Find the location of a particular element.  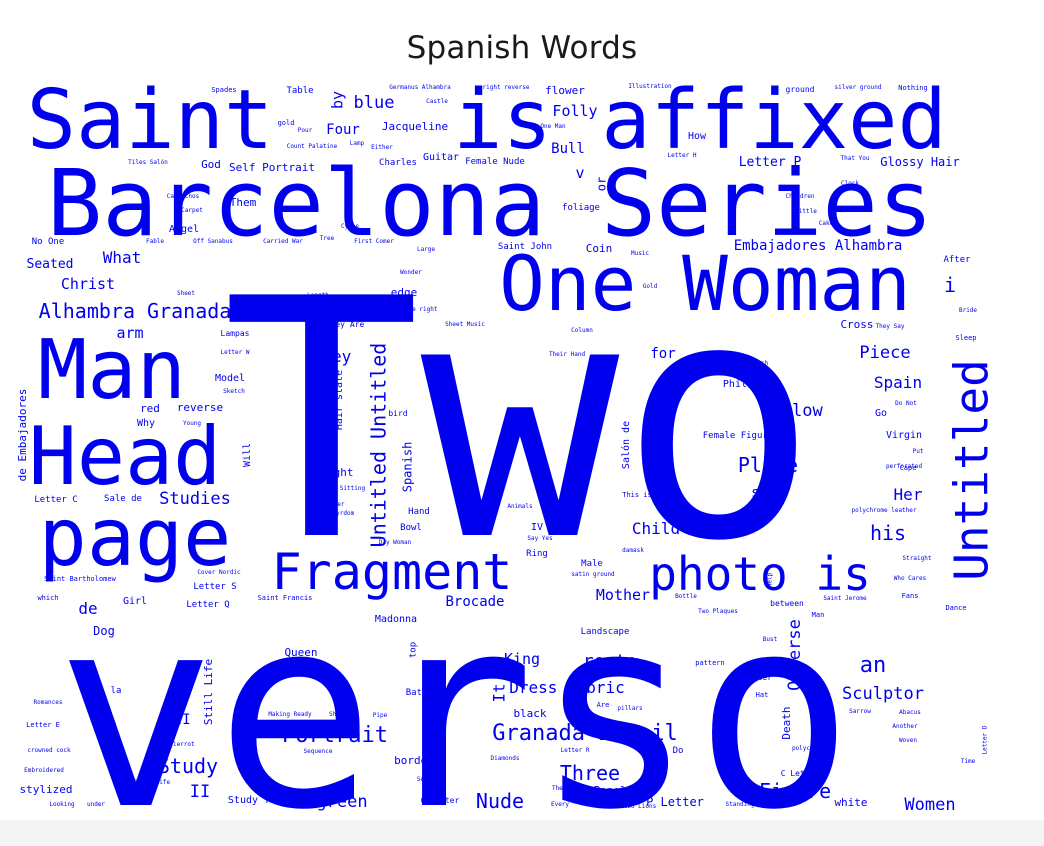

word-mother: Mother is located at coordinates (623, 595).